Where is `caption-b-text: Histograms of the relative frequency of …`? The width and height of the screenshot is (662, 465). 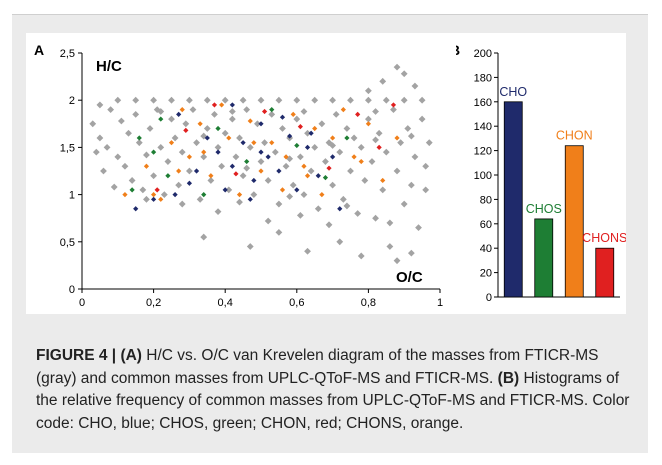 caption-b-text: Histograms of the relative frequency of … is located at coordinates (333, 400).